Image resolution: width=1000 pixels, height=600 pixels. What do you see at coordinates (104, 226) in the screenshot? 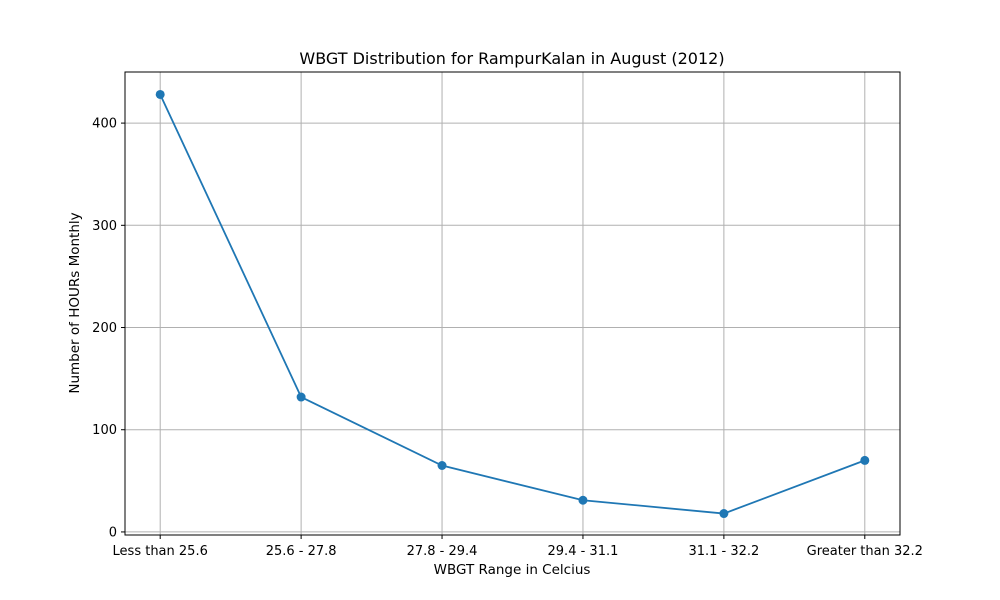
I see `y-tick-label: 300` at bounding box center [104, 226].